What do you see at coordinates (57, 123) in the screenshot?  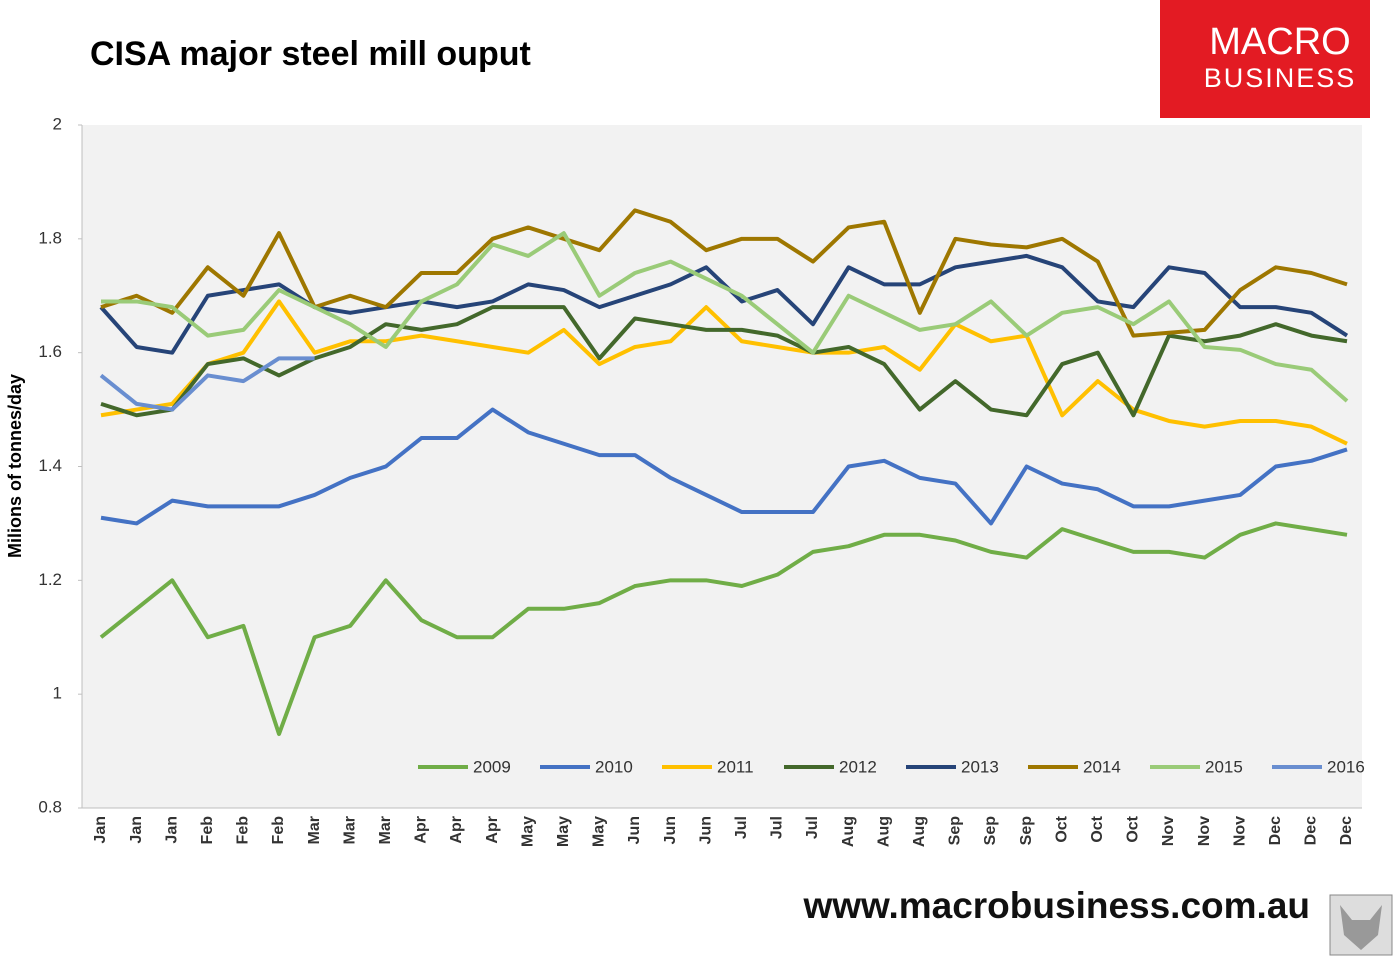 I see `y-tick-label: 2` at bounding box center [57, 123].